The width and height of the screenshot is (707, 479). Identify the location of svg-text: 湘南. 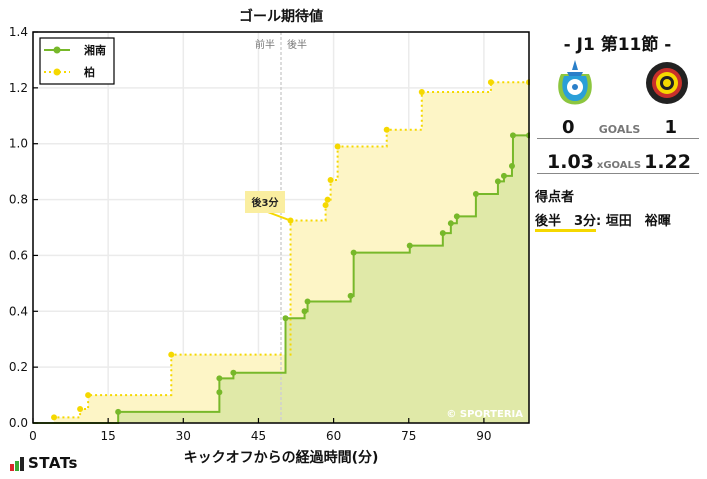
(95, 50).